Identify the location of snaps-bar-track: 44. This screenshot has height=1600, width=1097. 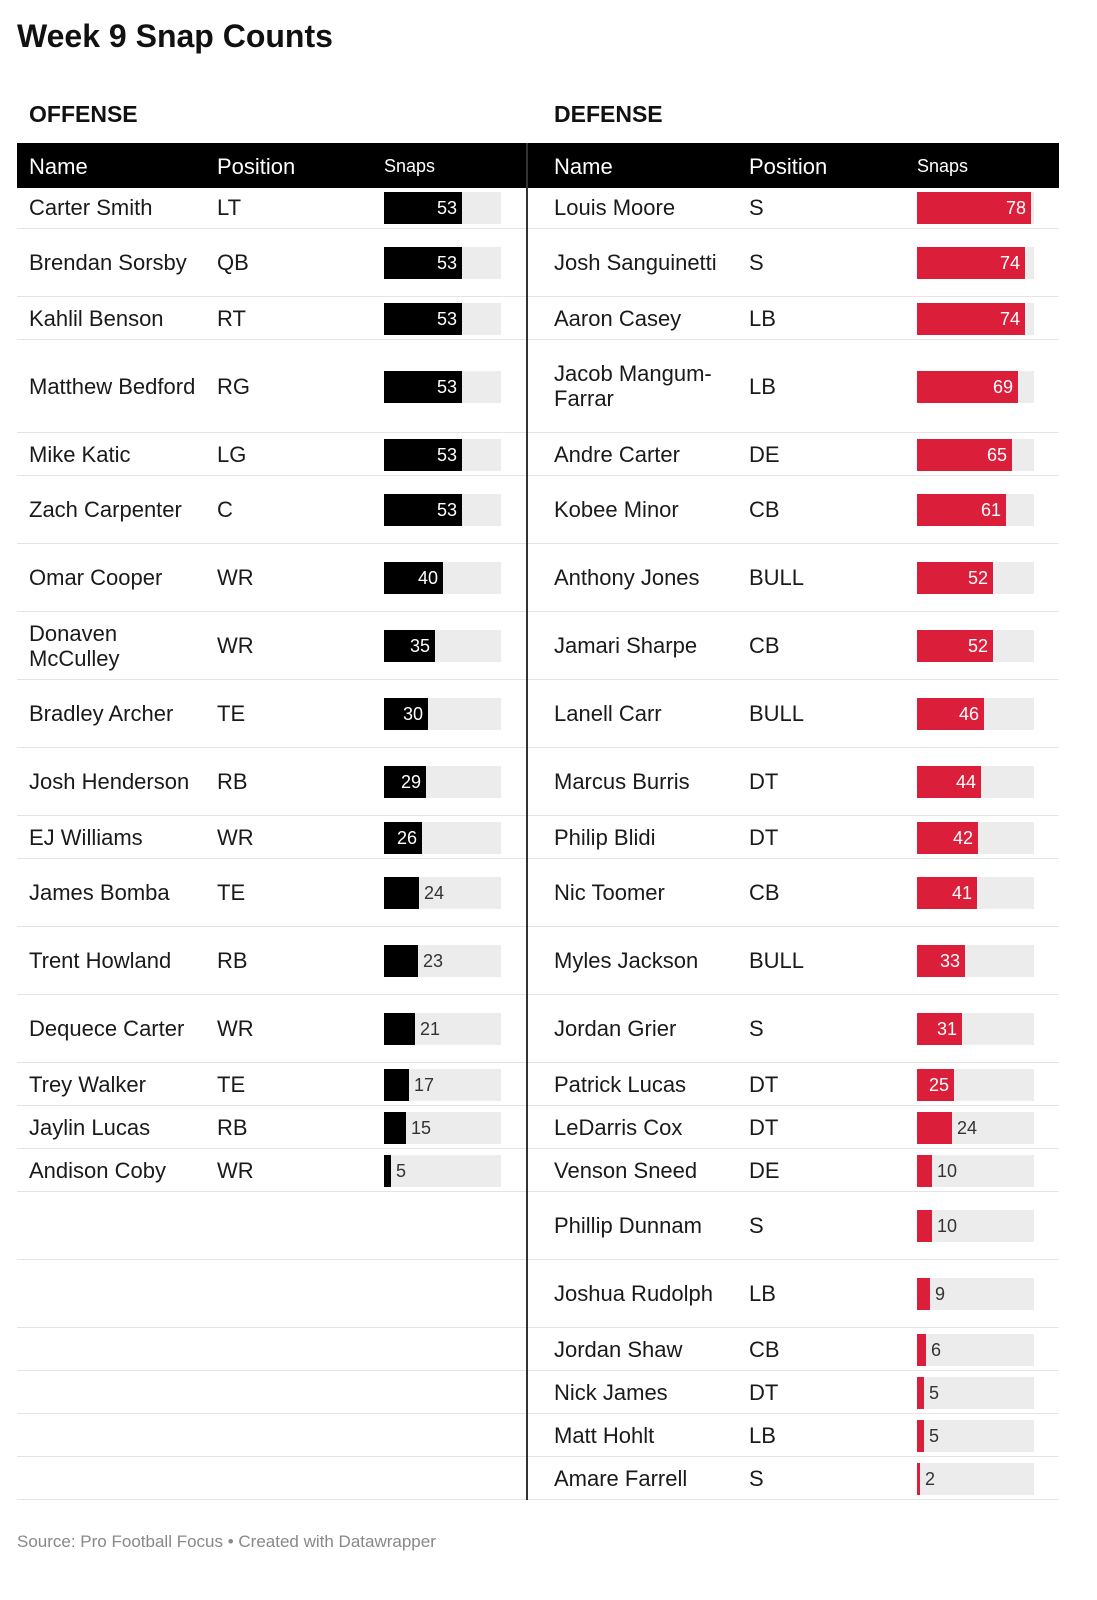
(975, 782).